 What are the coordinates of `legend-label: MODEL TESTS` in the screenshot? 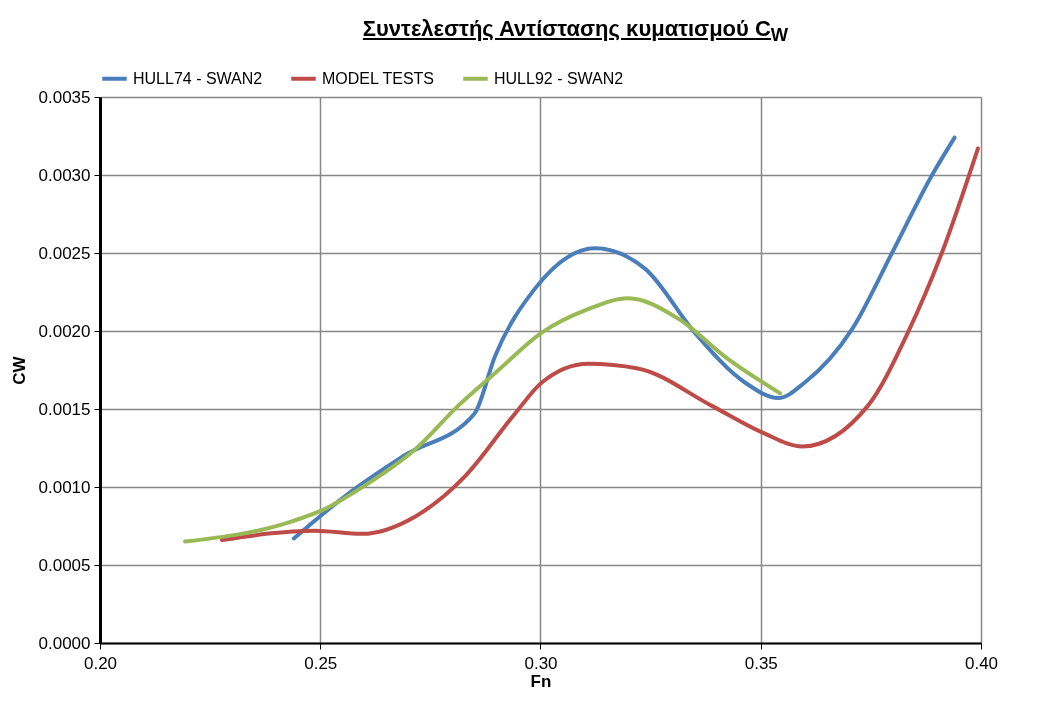 It's located at (378, 78).